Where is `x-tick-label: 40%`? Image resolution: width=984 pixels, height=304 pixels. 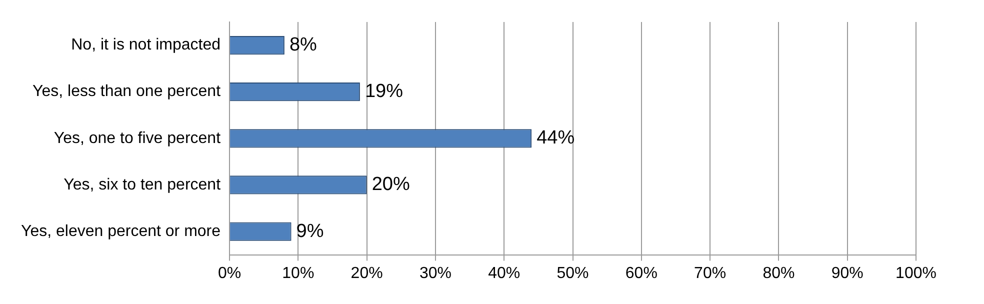 x-tick-label: 40% is located at coordinates (504, 273).